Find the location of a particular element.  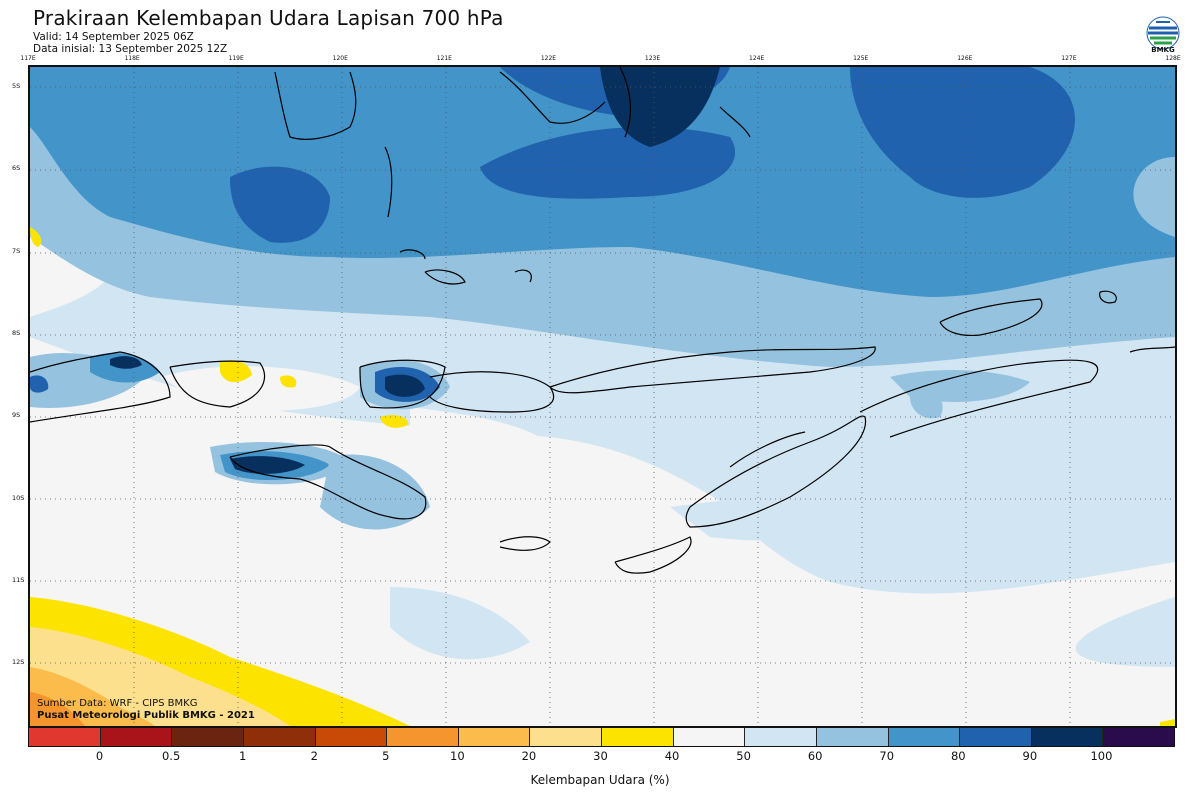

colorbar-label: 40 is located at coordinates (672, 756).